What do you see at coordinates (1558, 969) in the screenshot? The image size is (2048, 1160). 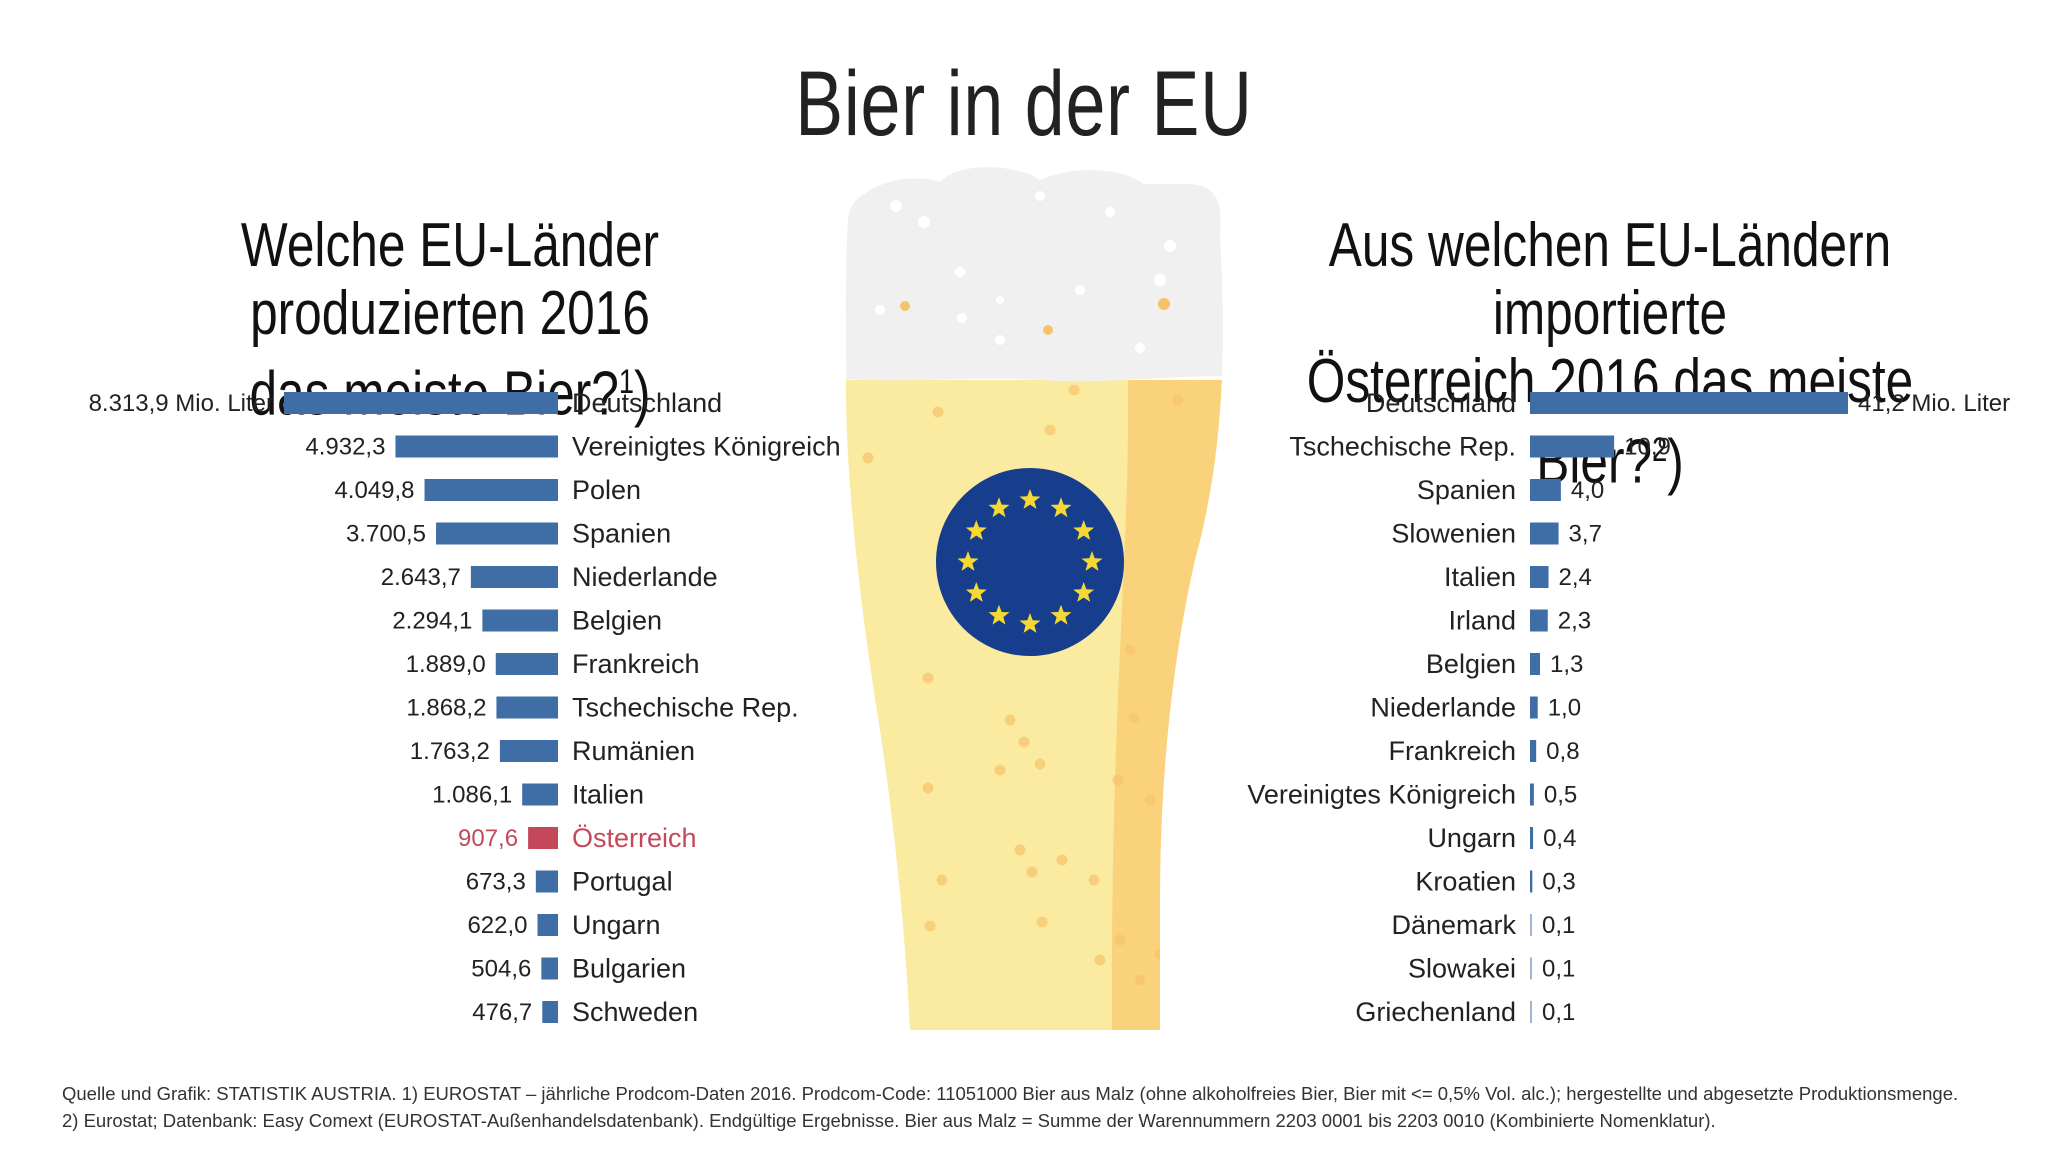 I see `value-label-13: 0,1` at bounding box center [1558, 969].